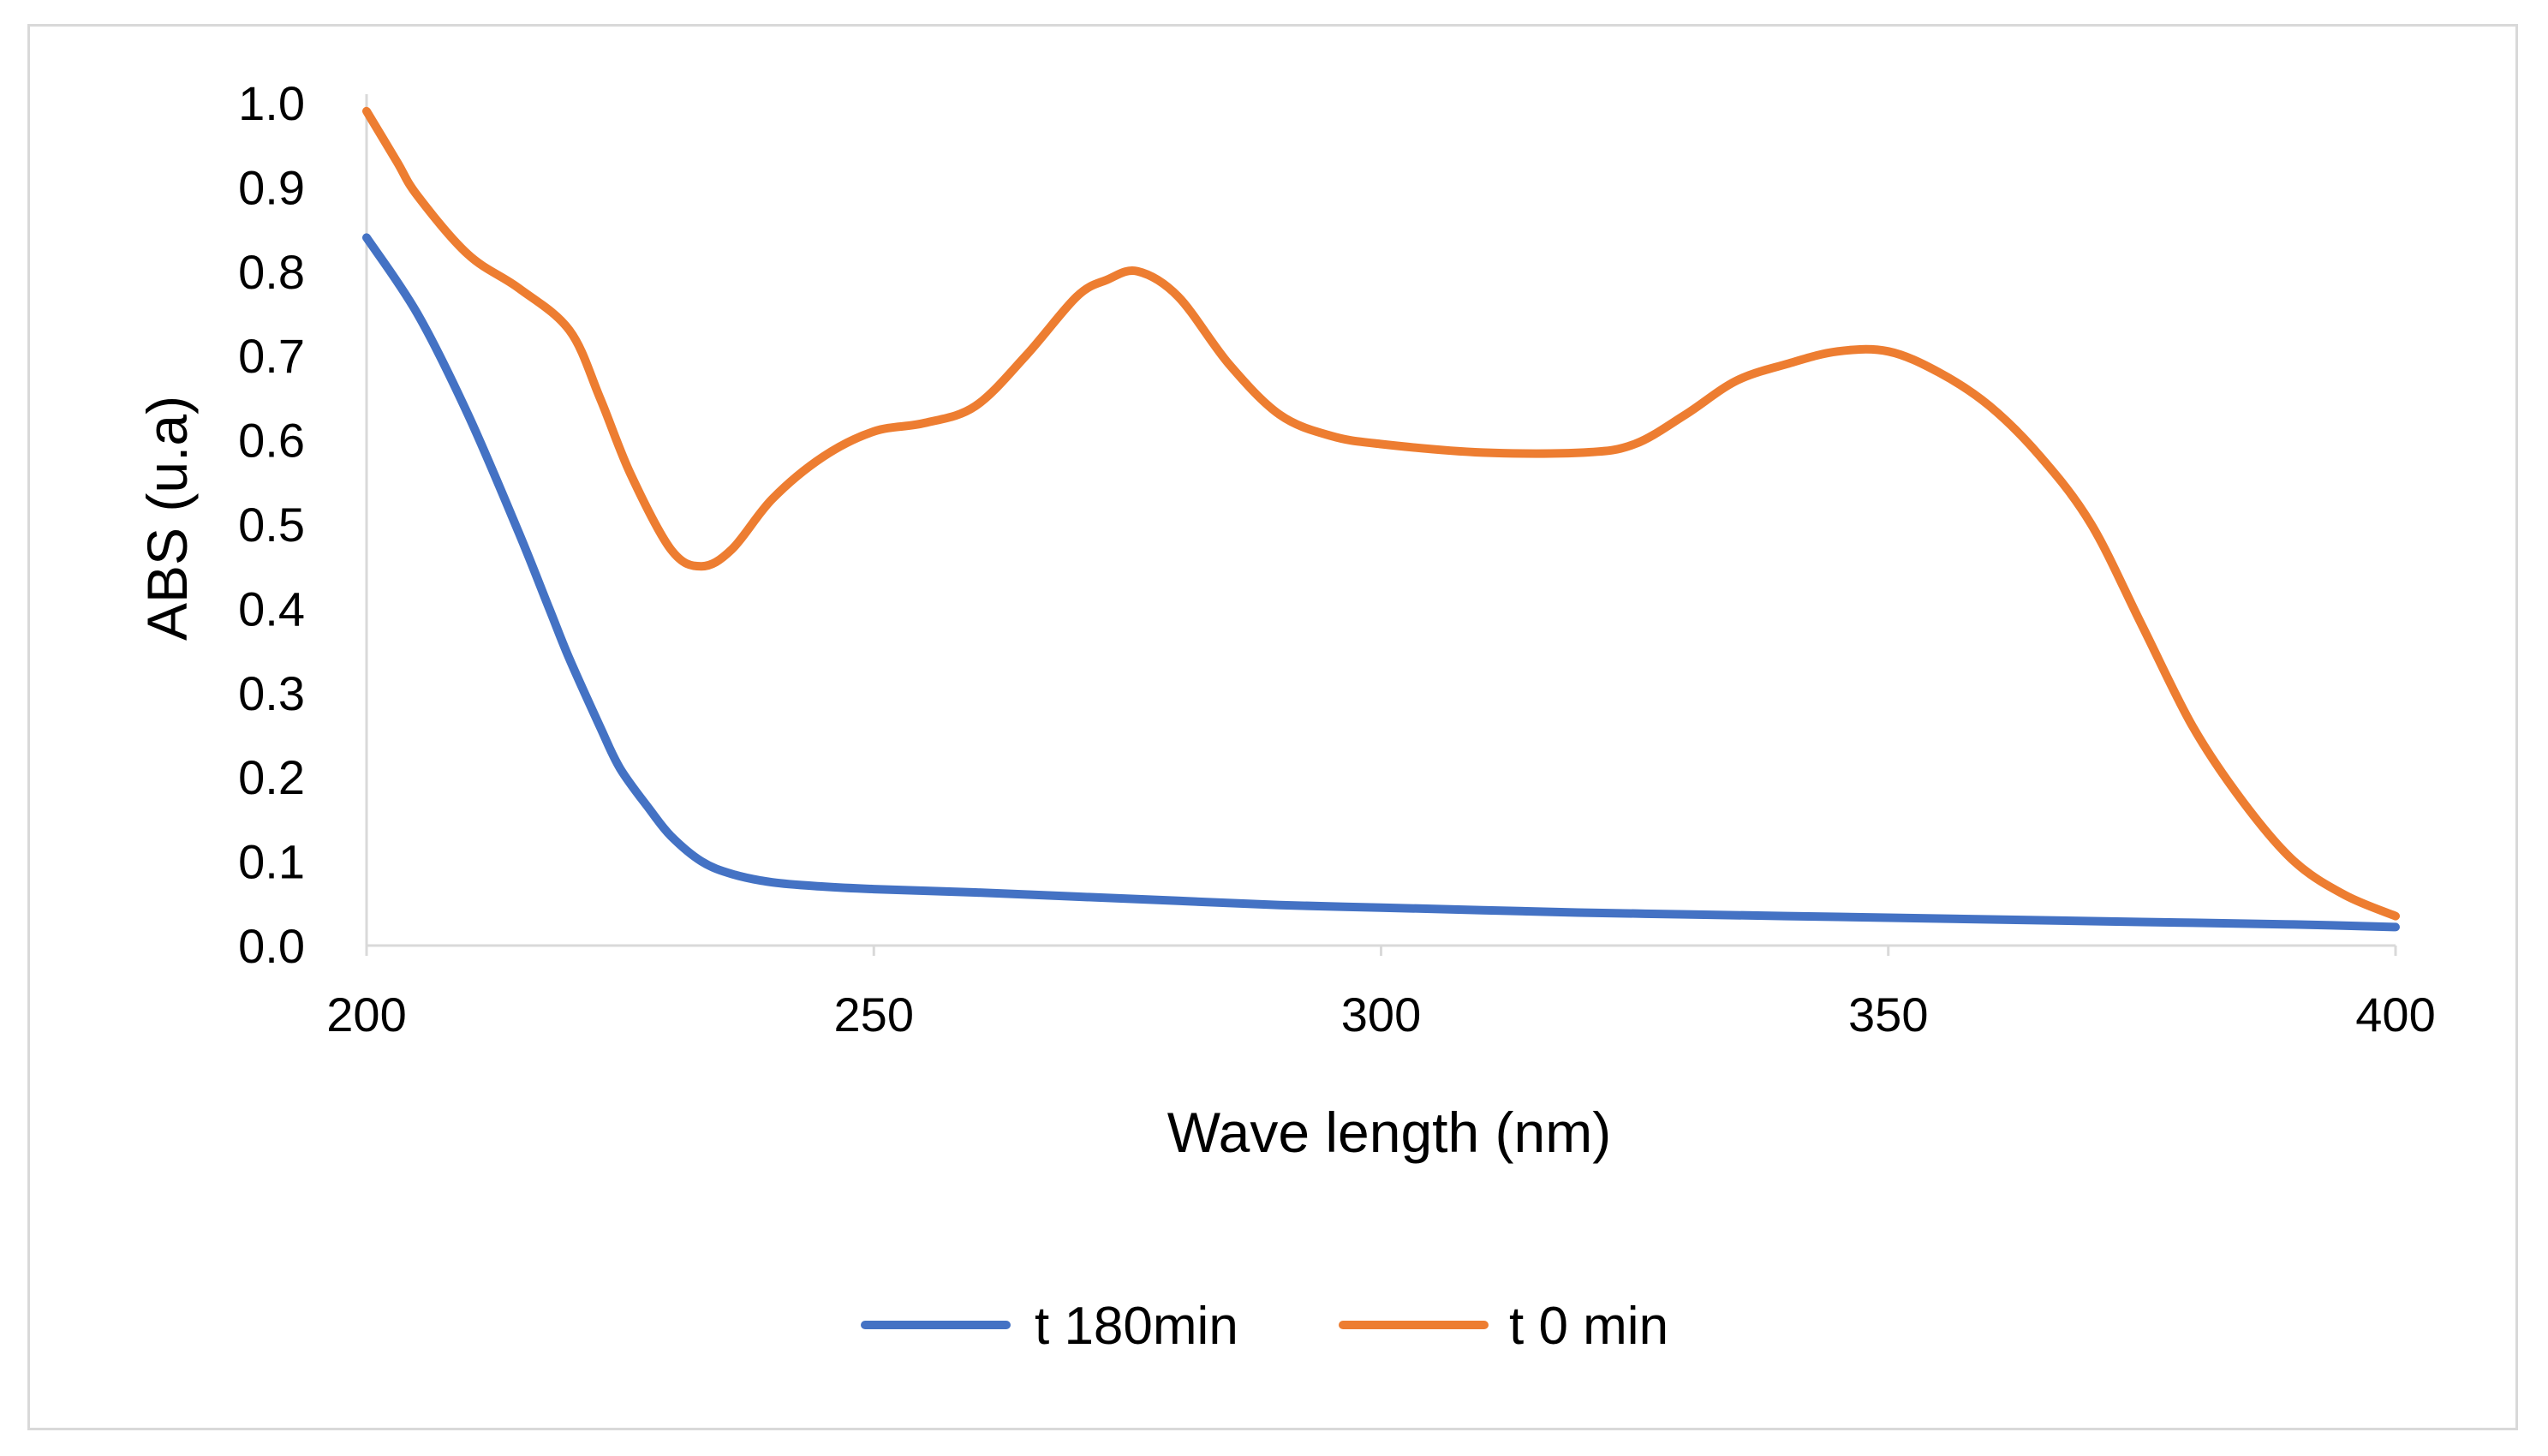 This screenshot has height=1456, width=2548. What do you see at coordinates (1136, 1326) in the screenshot?
I see `legend-label-t-180min: t 180min` at bounding box center [1136, 1326].